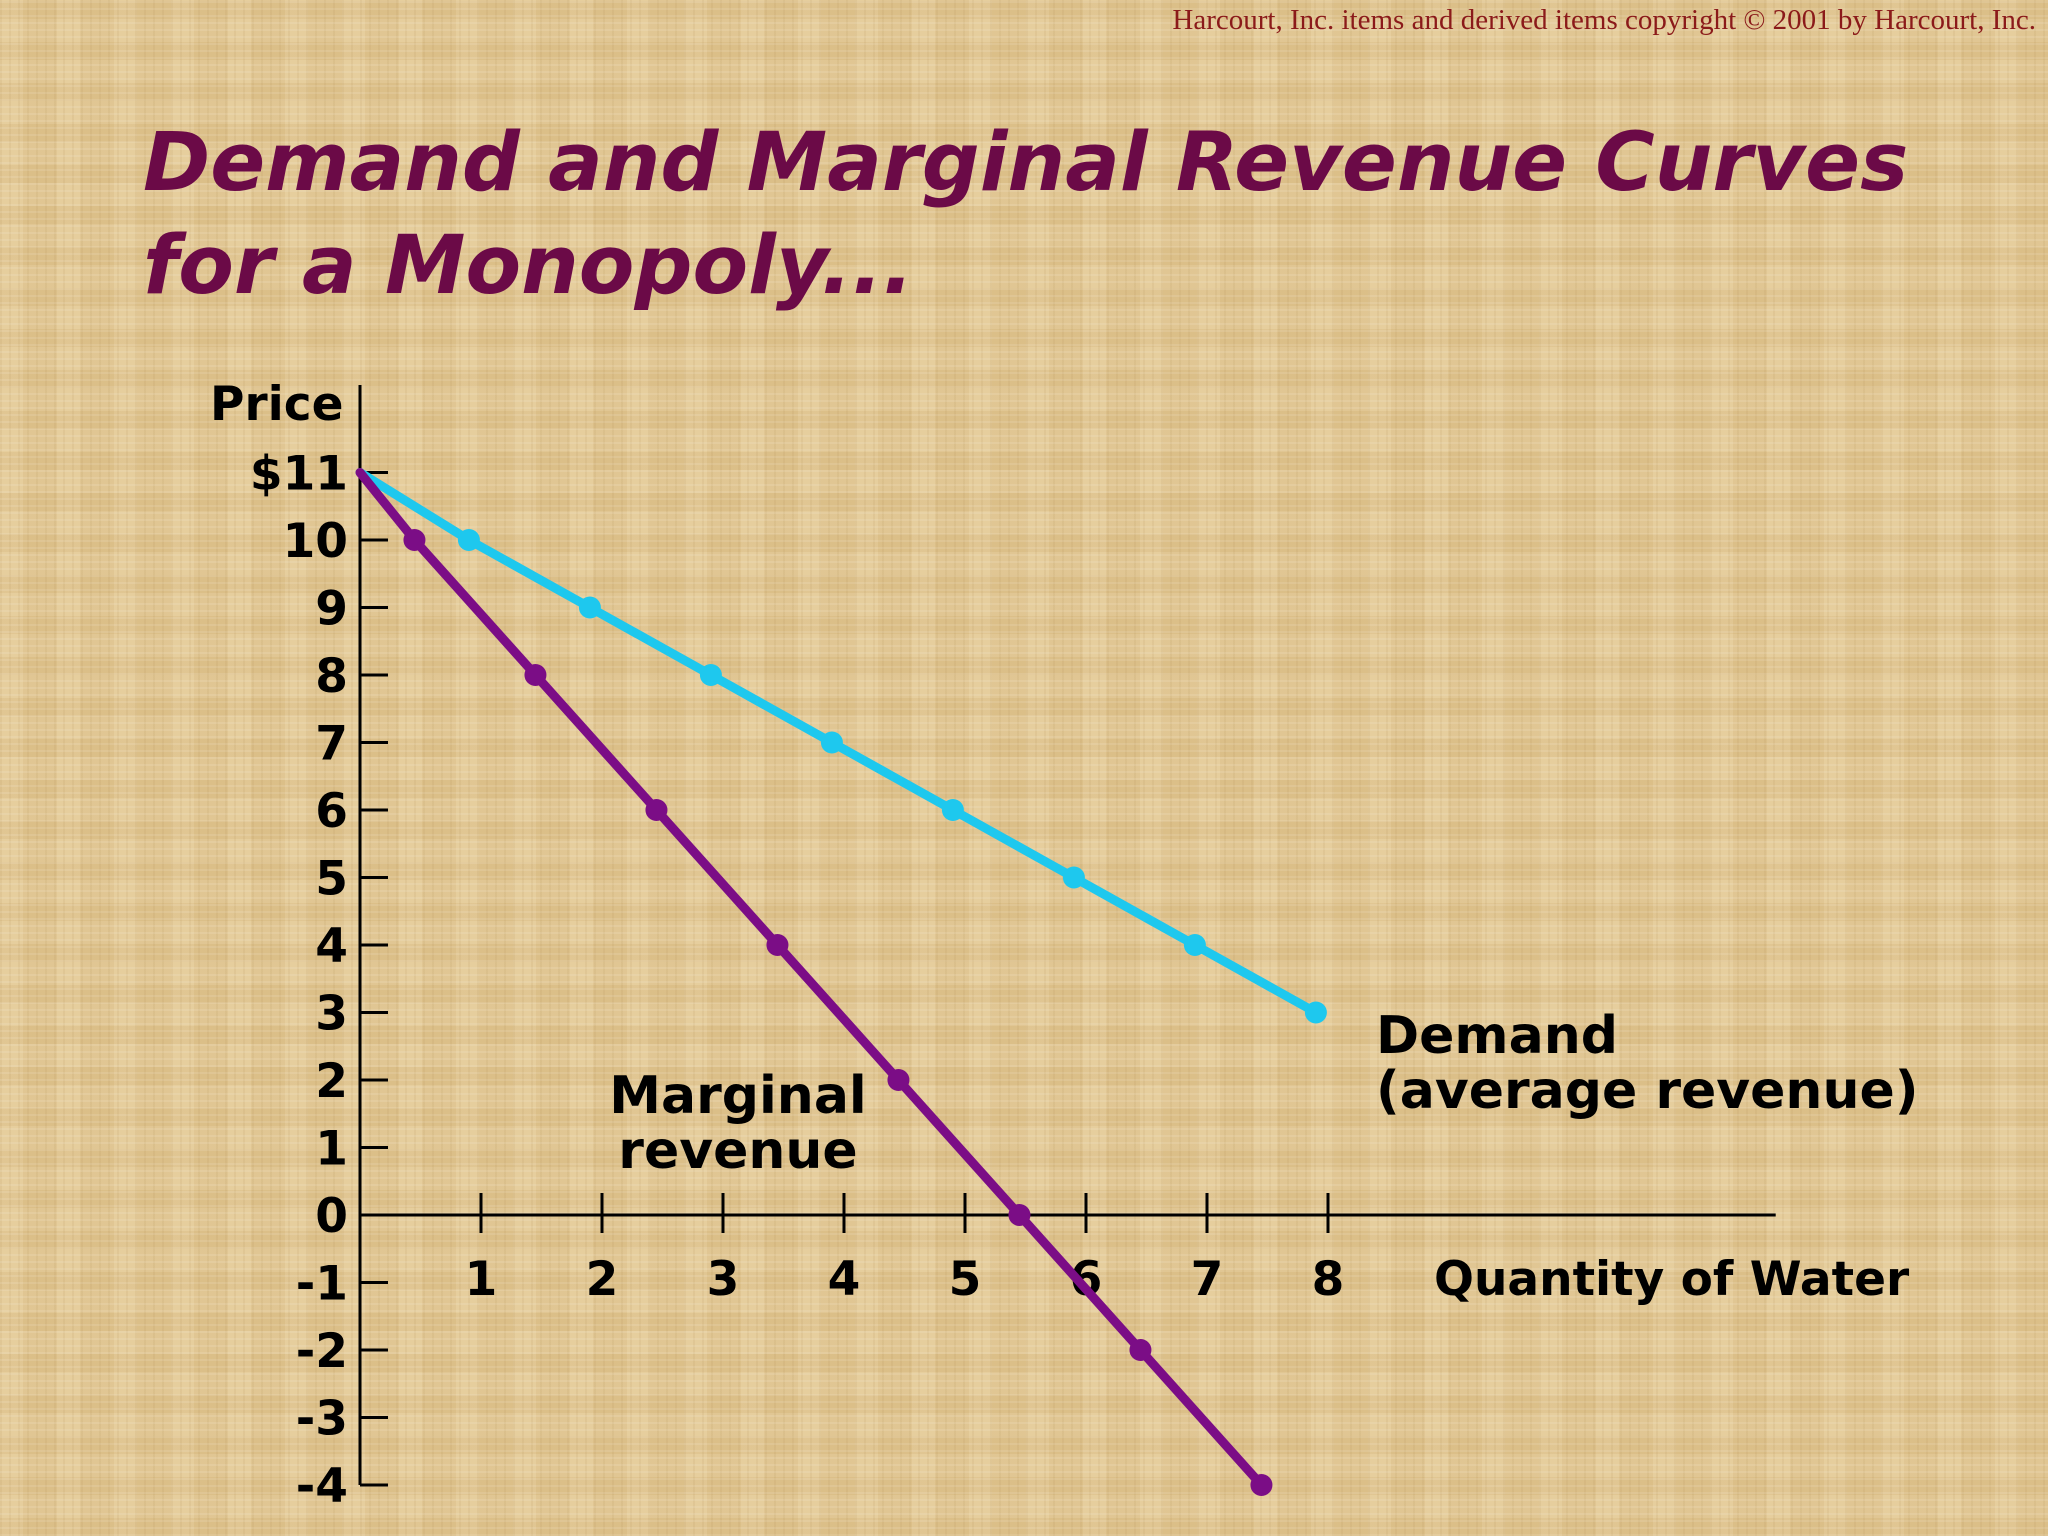 This screenshot has height=1536, width=2048. What do you see at coordinates (1672, 1279) in the screenshot?
I see `x-axis-label: Quantity of Water` at bounding box center [1672, 1279].